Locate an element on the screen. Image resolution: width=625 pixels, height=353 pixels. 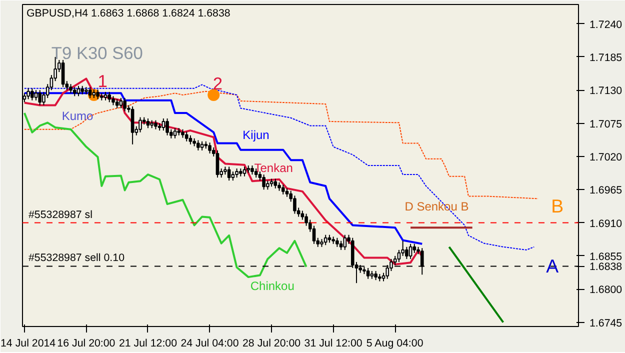
y-tick-label: 1.7130 is located at coordinates (606, 91).